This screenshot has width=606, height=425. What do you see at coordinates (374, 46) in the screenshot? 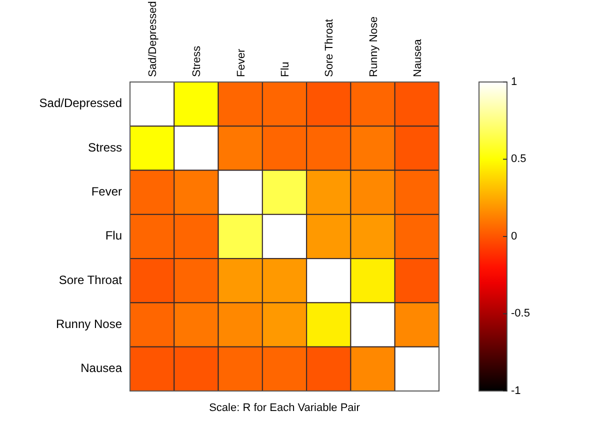
I see `x-tick-label: Runny Nose` at bounding box center [374, 46].